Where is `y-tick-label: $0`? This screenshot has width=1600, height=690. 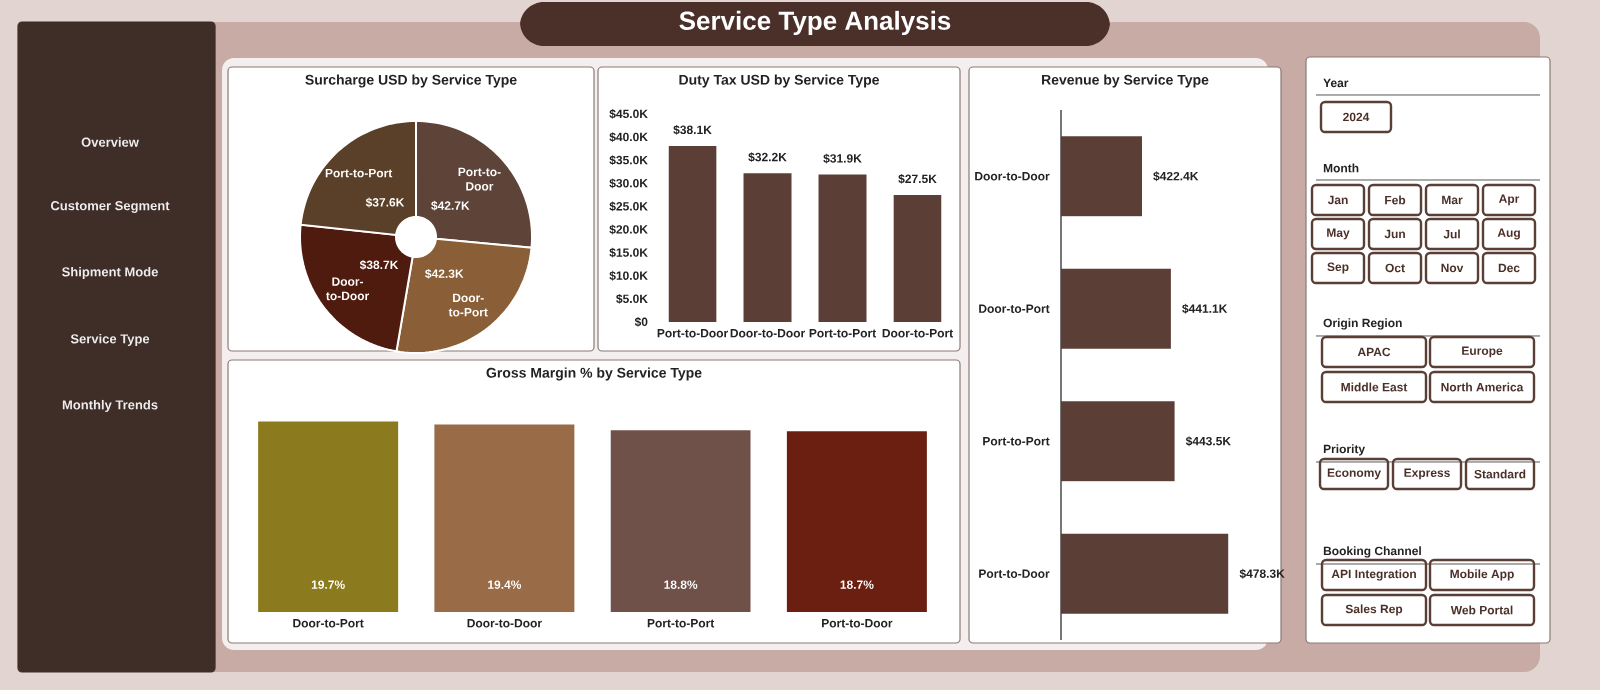
y-tick-label: $0 is located at coordinates (641, 322).